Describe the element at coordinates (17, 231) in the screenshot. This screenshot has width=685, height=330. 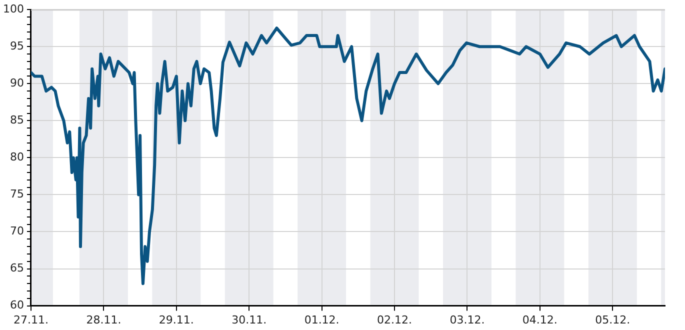
I see `y-tick-label: 70` at that location.